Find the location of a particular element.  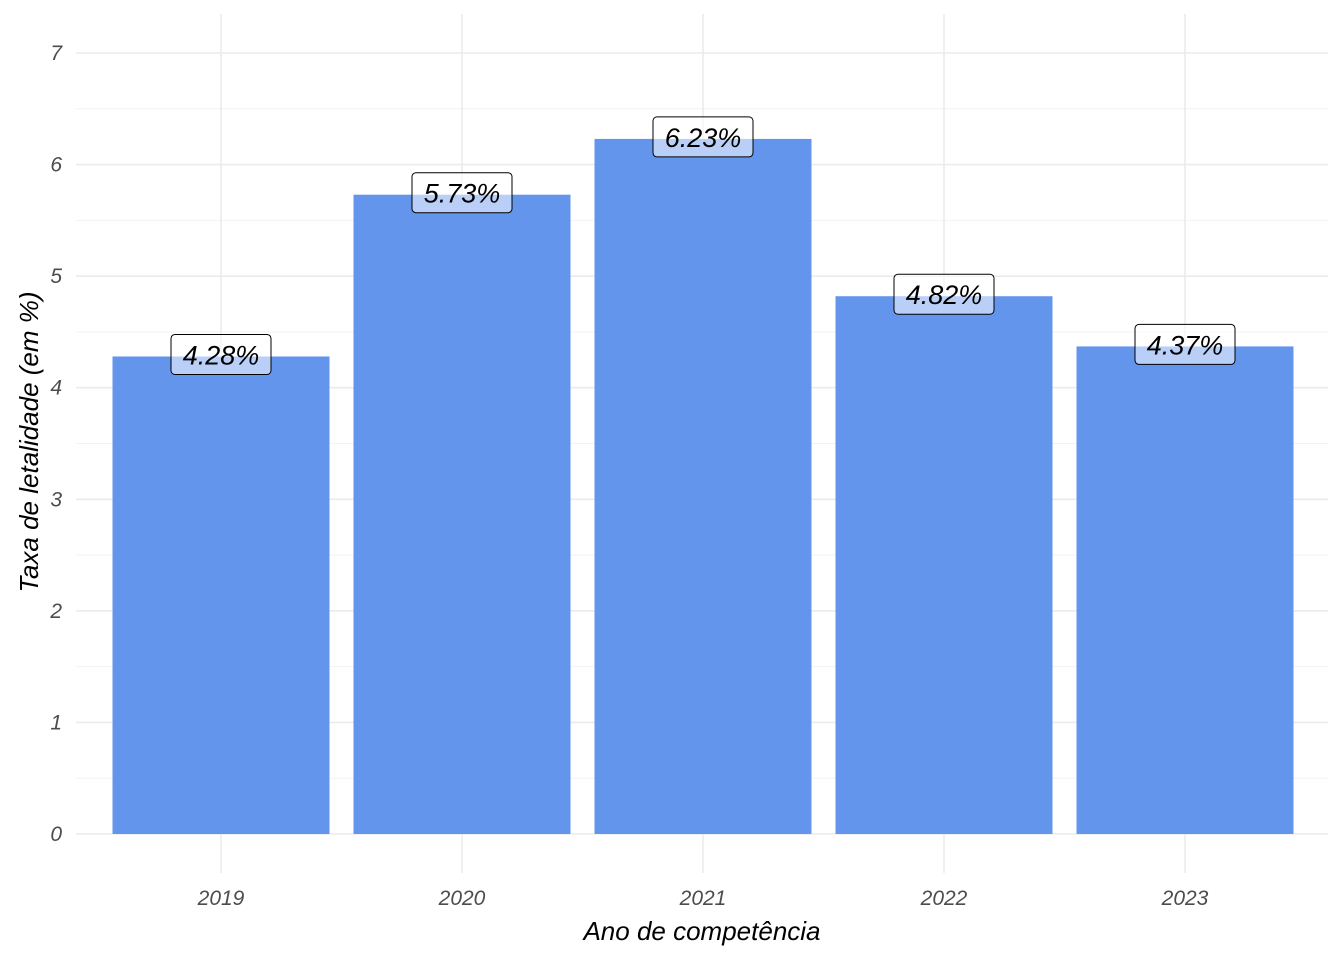

y-tick-label: 2 is located at coordinates (55, 611).